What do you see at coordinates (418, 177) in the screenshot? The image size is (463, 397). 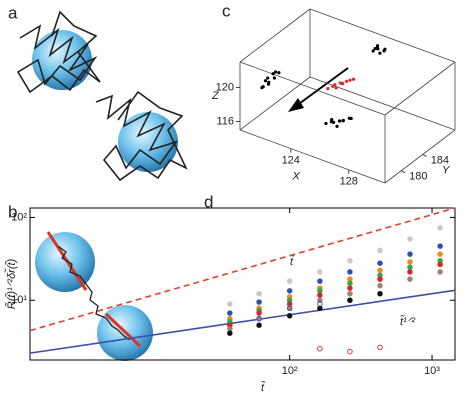 I see `y-tick-label: 180` at bounding box center [418, 177].